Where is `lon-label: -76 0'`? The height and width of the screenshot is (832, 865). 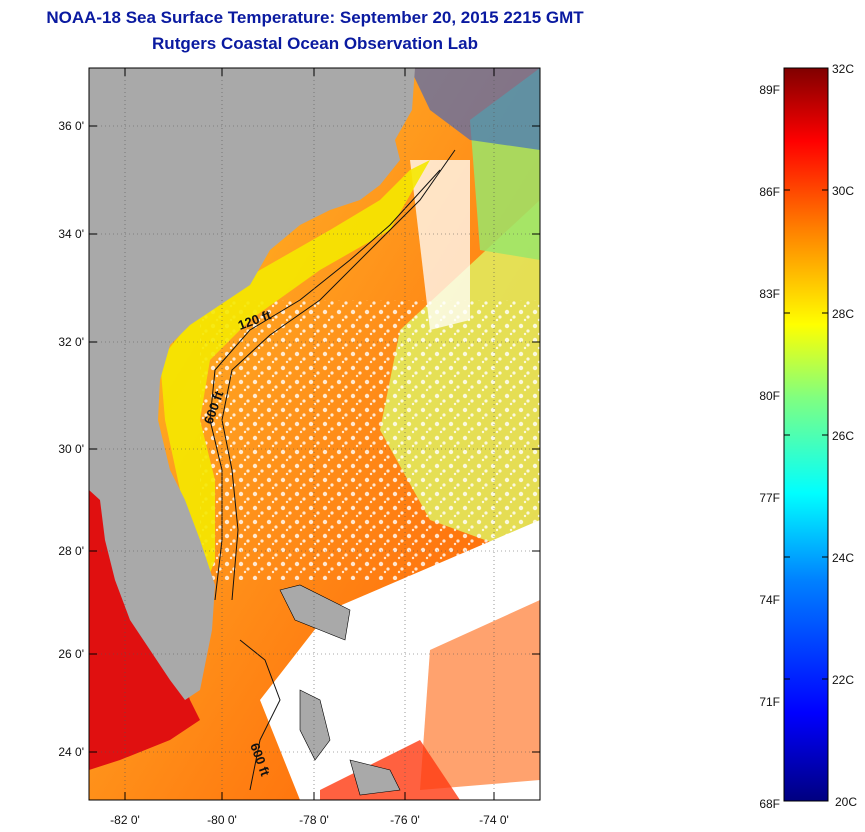 lon-label: -76 0' is located at coordinates (405, 820).